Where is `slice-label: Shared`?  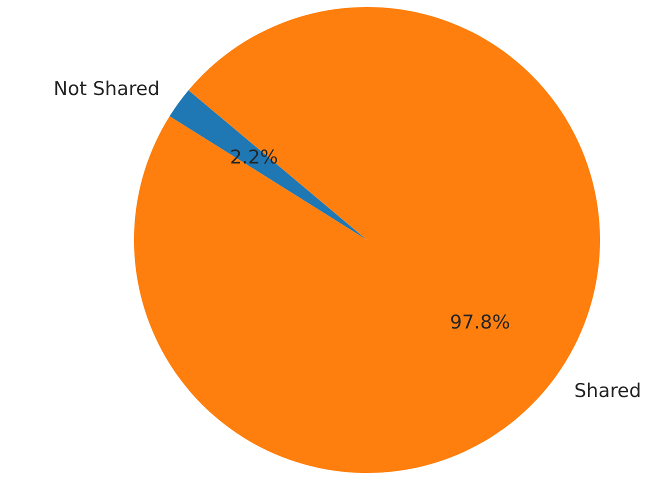 slice-label: Shared is located at coordinates (608, 391).